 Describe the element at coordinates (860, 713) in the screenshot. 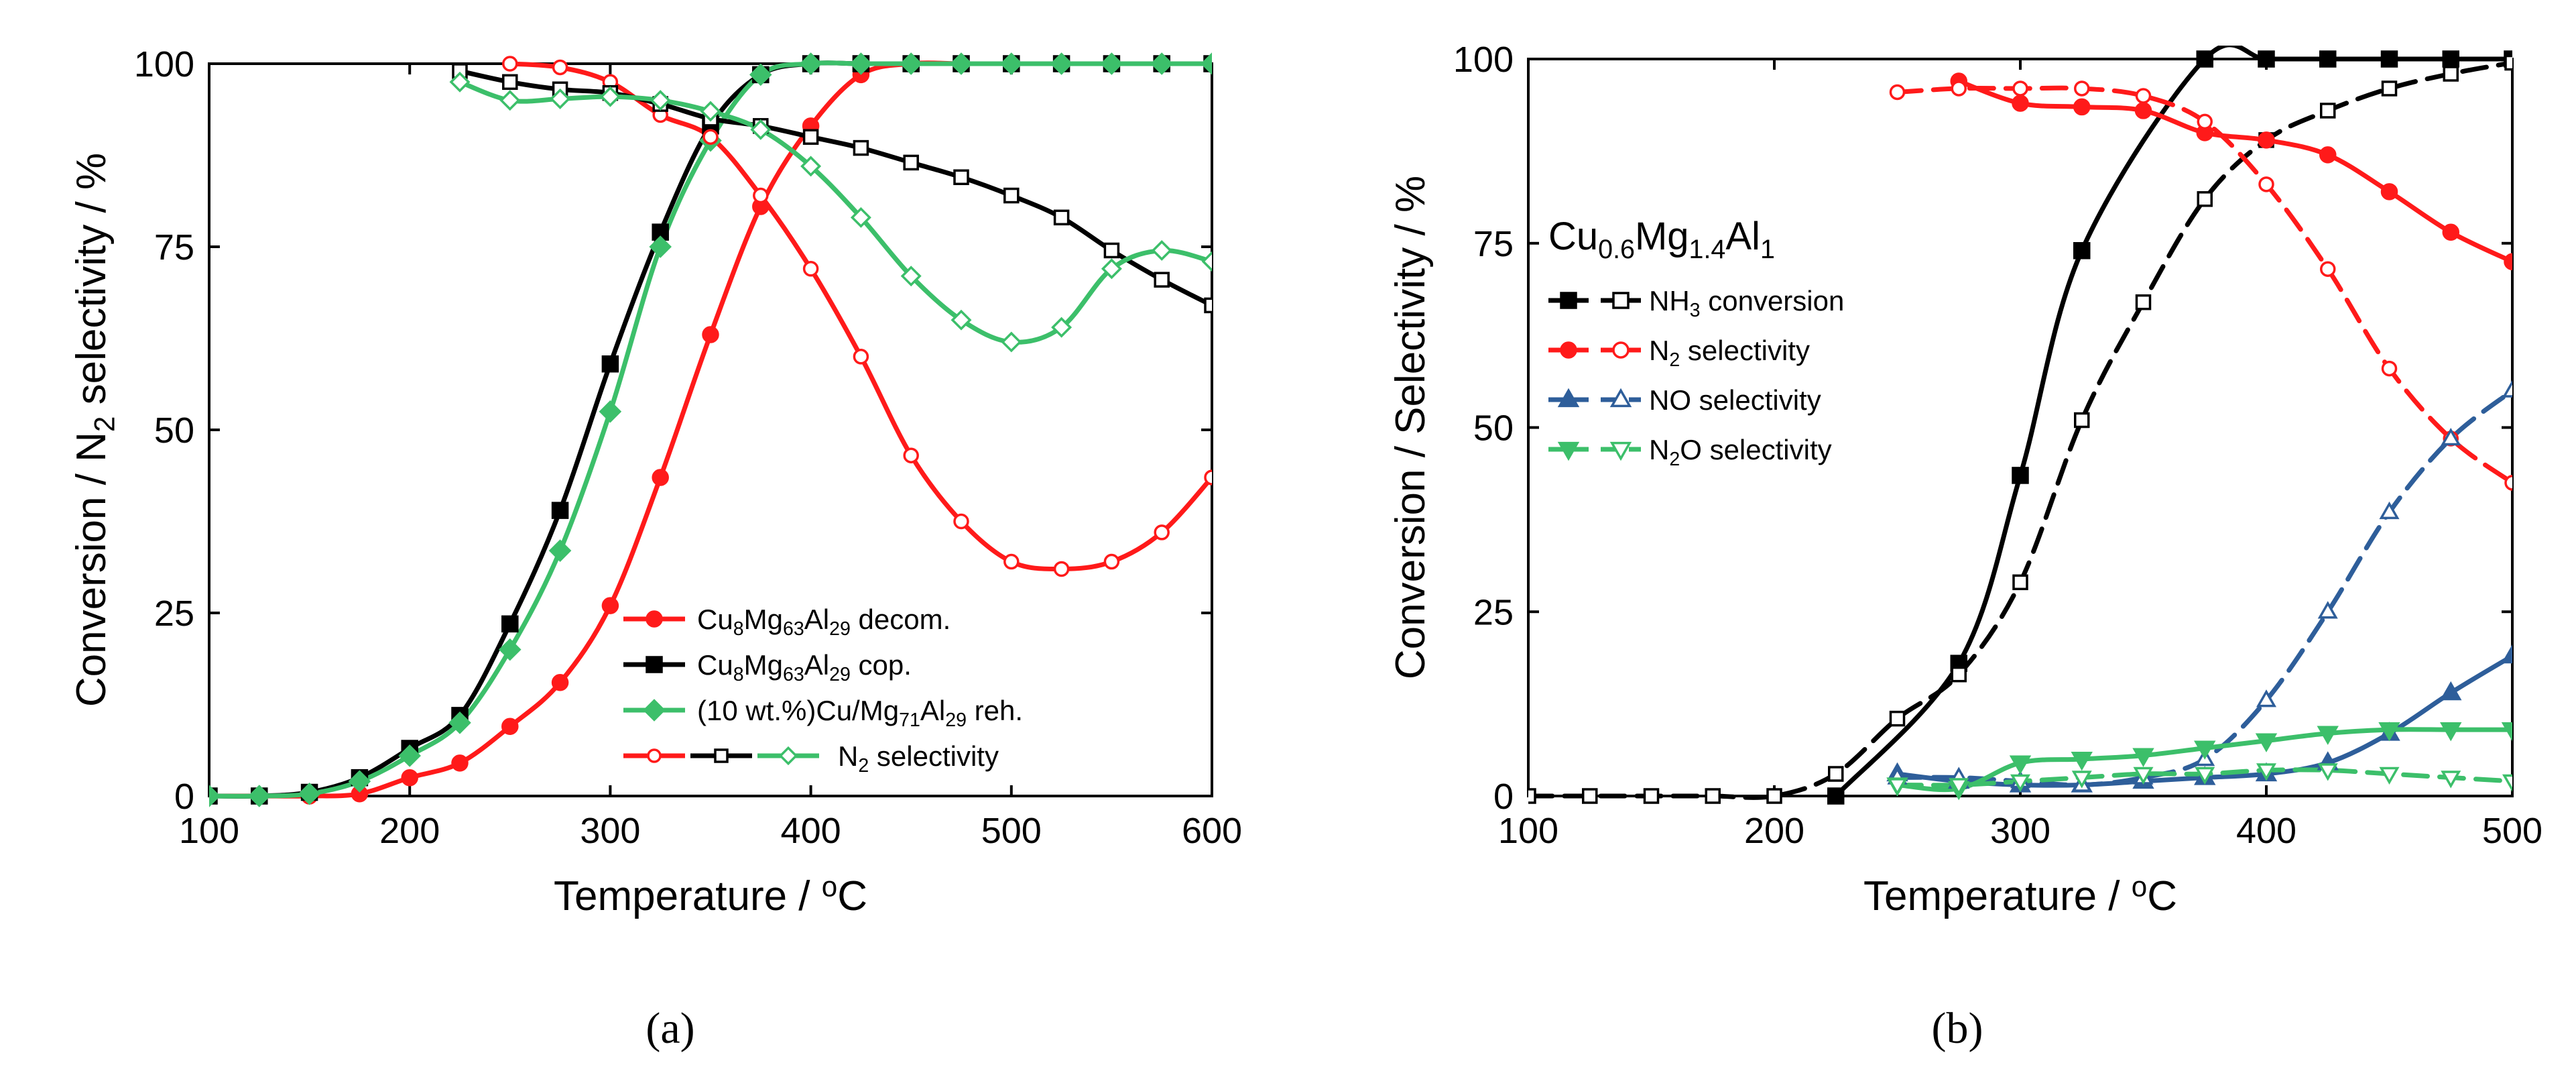

I see `legend-entry-label: (10 wt.%)Cu/Mg71Al29 reh.` at that location.